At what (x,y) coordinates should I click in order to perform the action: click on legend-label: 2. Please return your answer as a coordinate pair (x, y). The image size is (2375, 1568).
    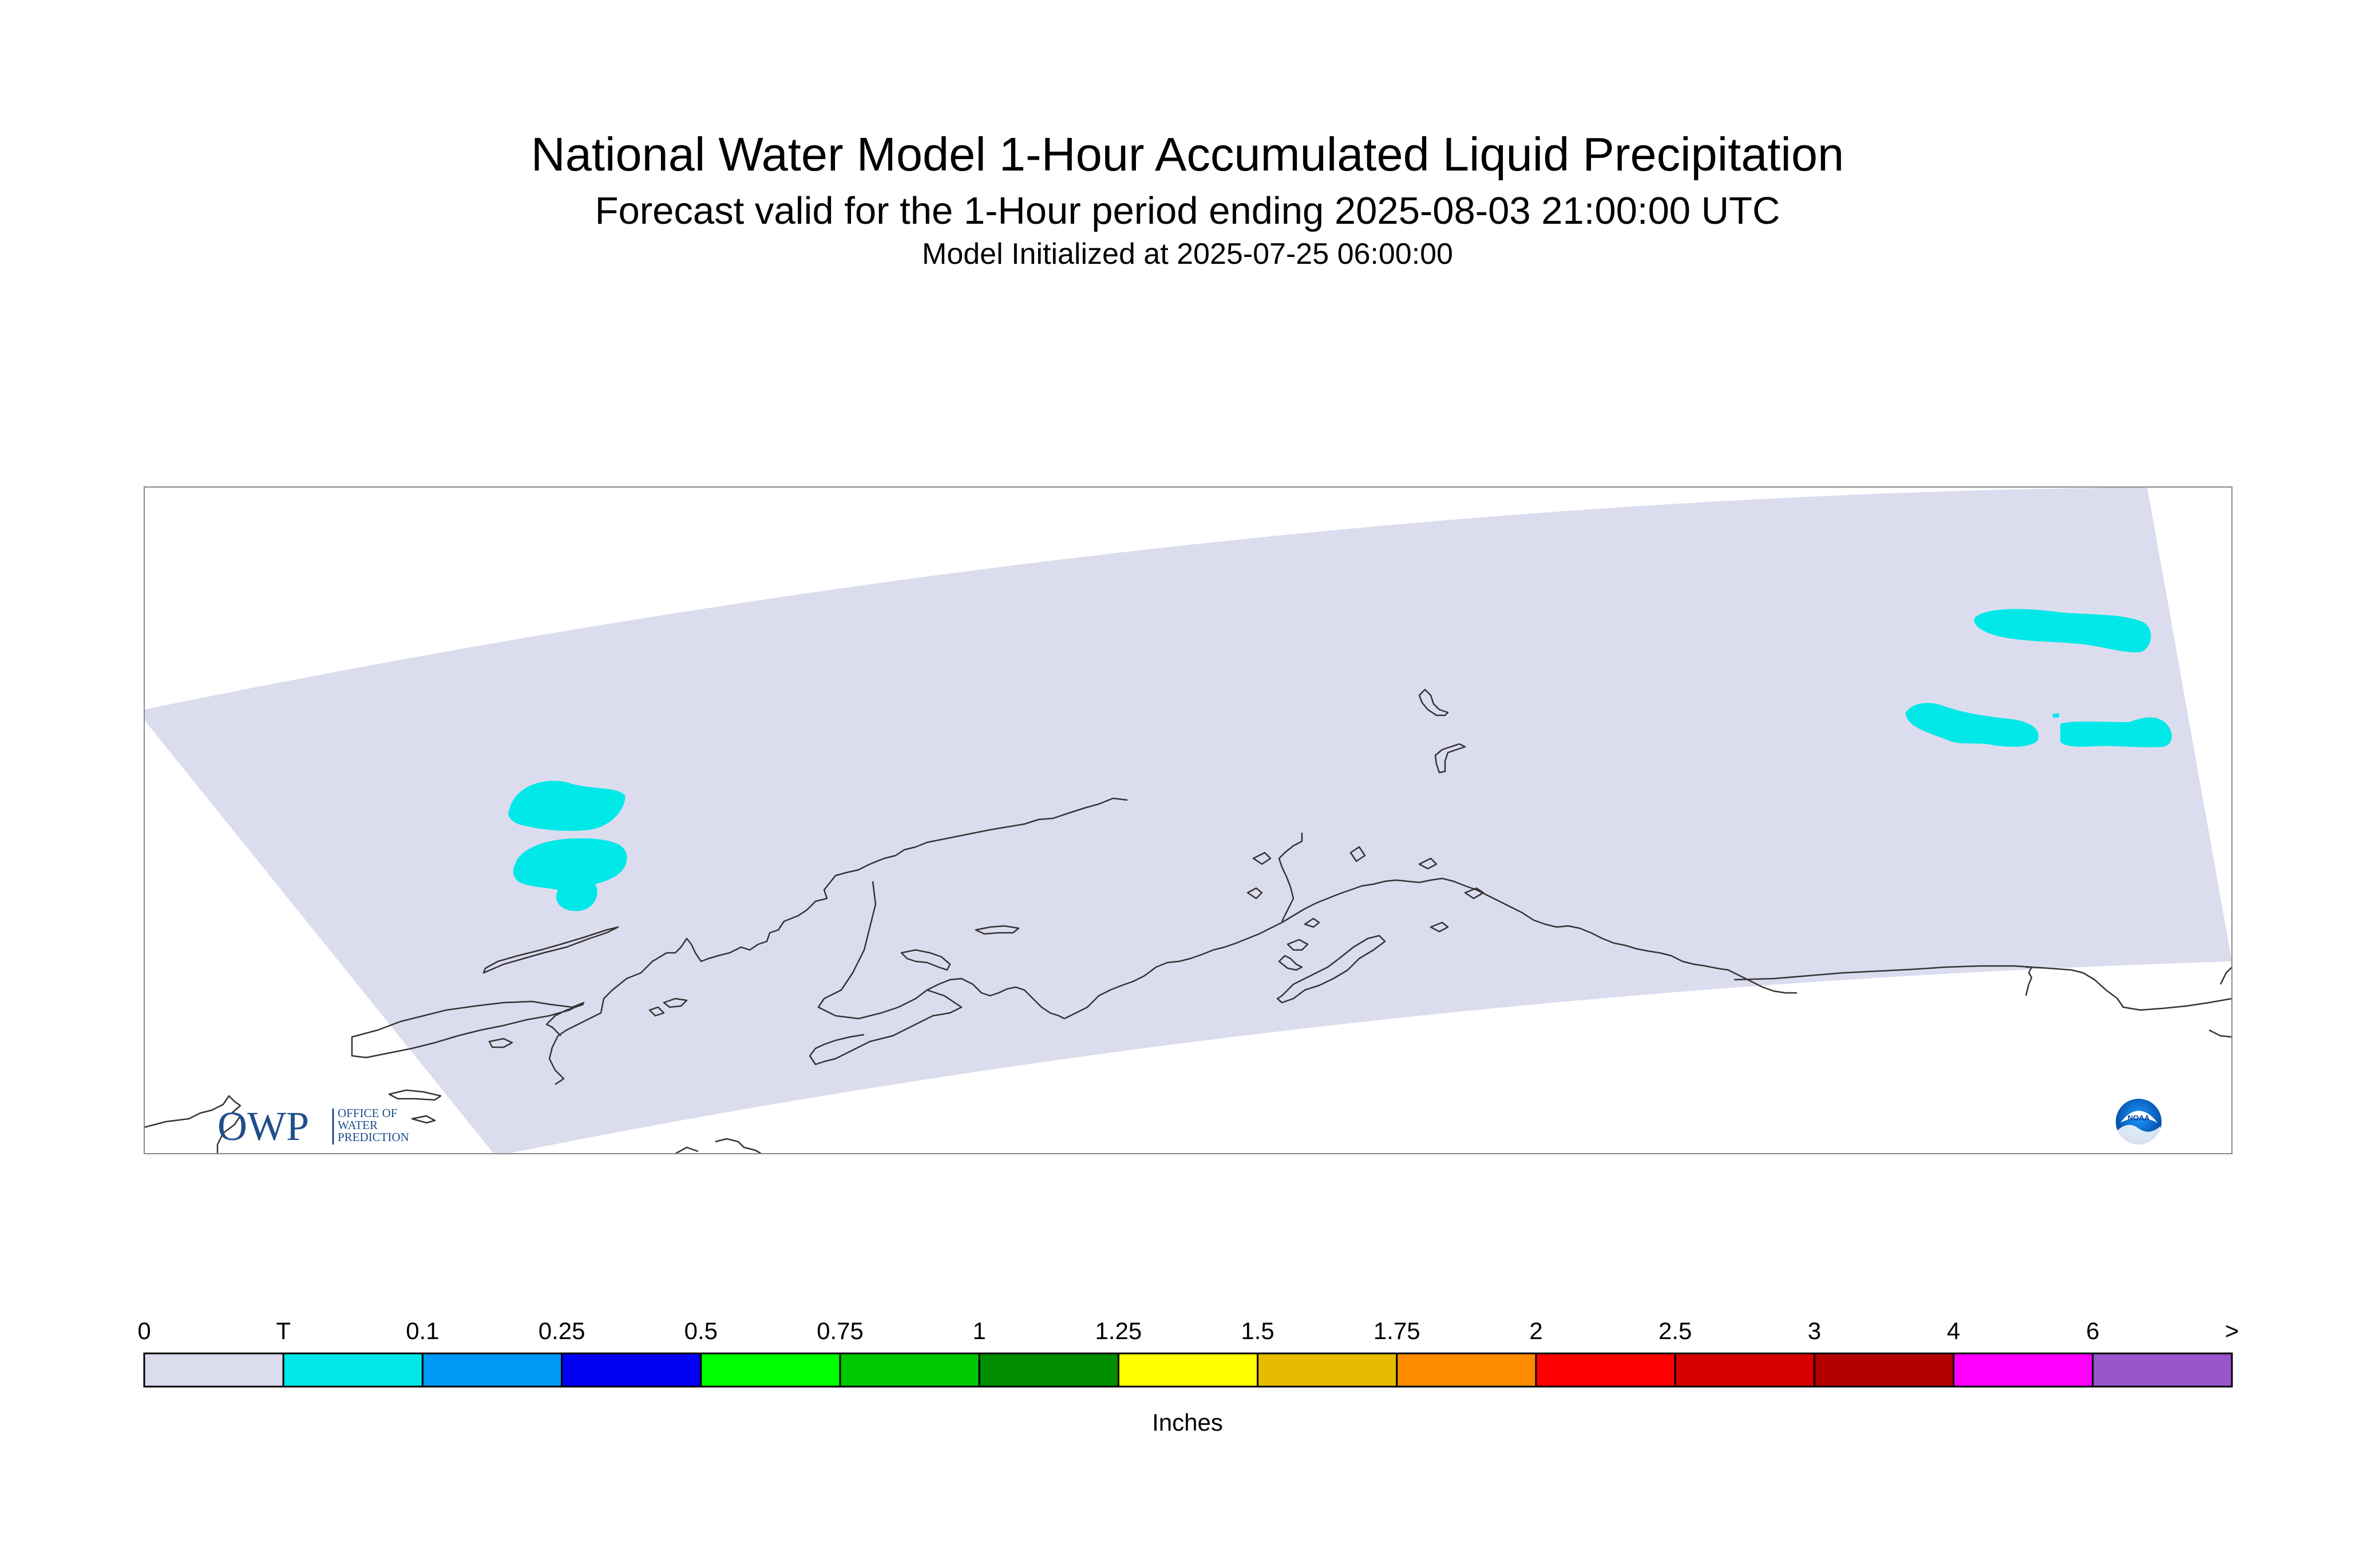
    Looking at the image, I should click on (1536, 1330).